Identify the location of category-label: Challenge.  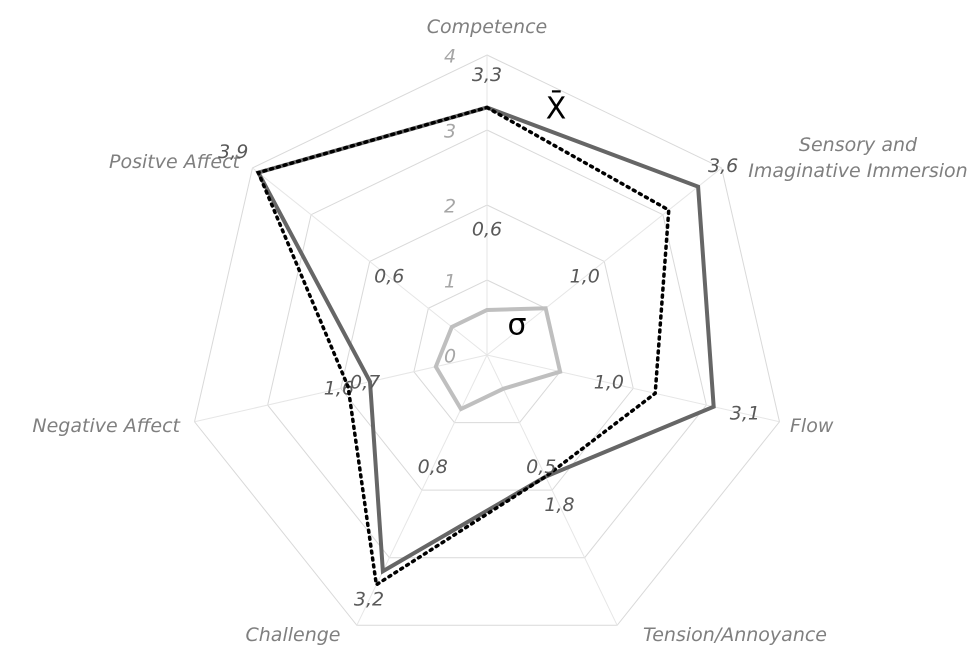
(293, 635).